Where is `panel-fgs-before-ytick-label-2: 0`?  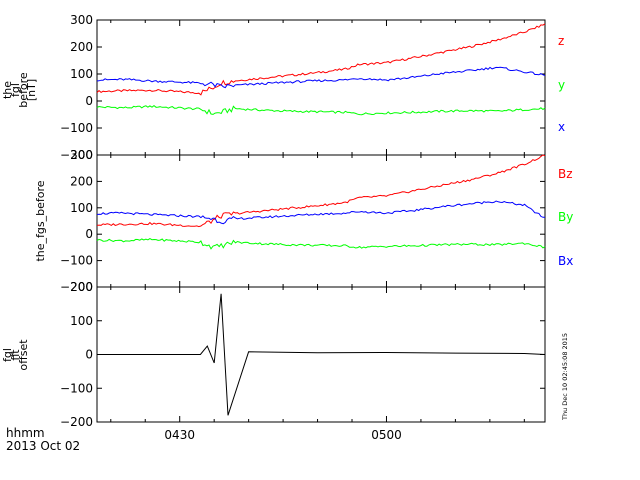 panel-fgs-before-ytick-label-2: 0 is located at coordinates (89, 234).